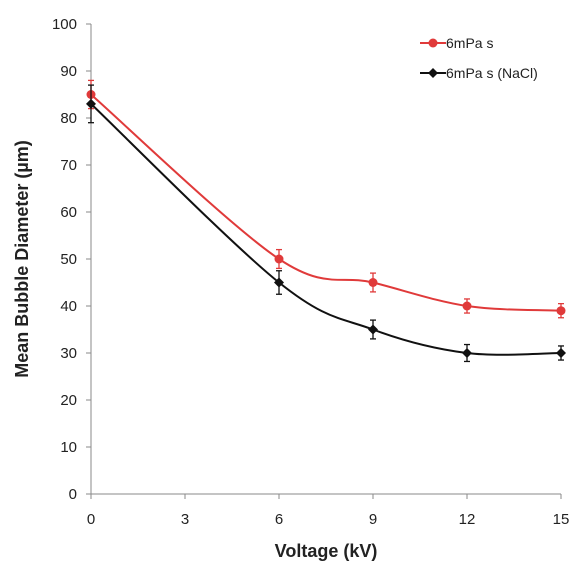 This screenshot has height=566, width=571. What do you see at coordinates (68, 165) in the screenshot?
I see `y-tick-label: 70` at bounding box center [68, 165].